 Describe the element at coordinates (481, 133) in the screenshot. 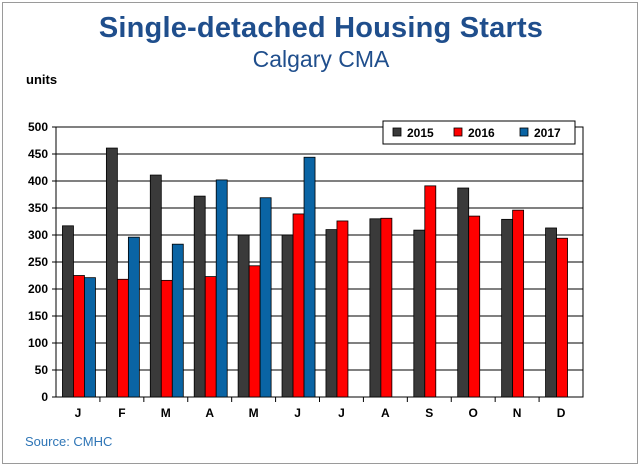

I see `legend-label-2016: 2016` at that location.